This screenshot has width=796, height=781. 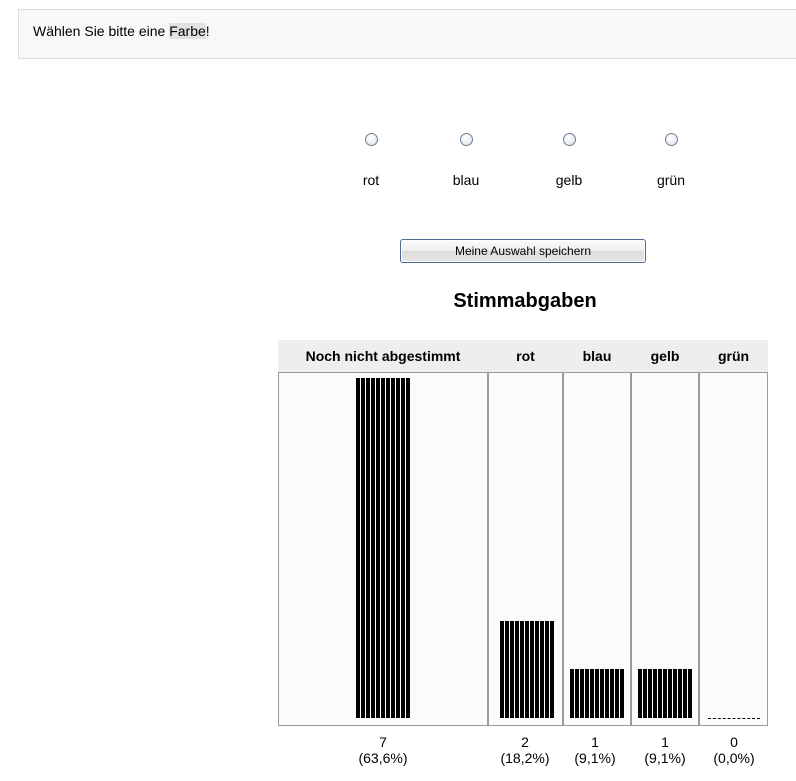 What do you see at coordinates (525, 301) in the screenshot?
I see `results-title: Stimmabgaben` at bounding box center [525, 301].